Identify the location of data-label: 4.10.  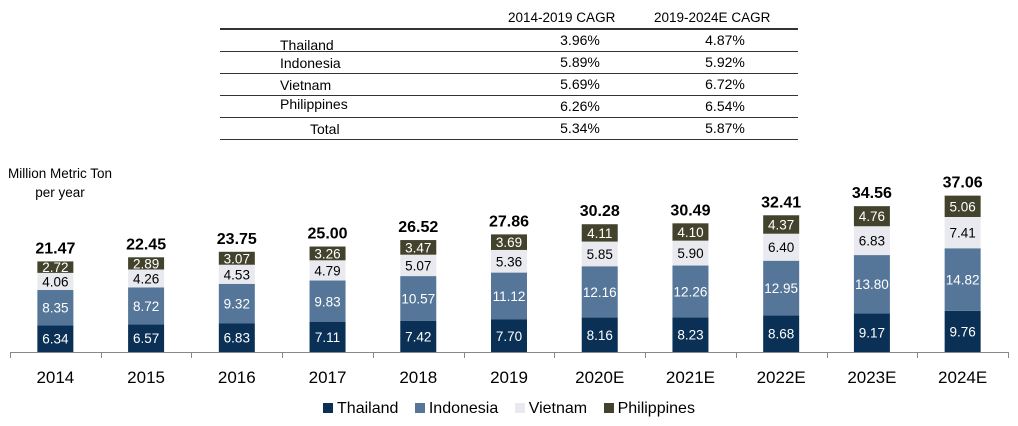
(690, 232).